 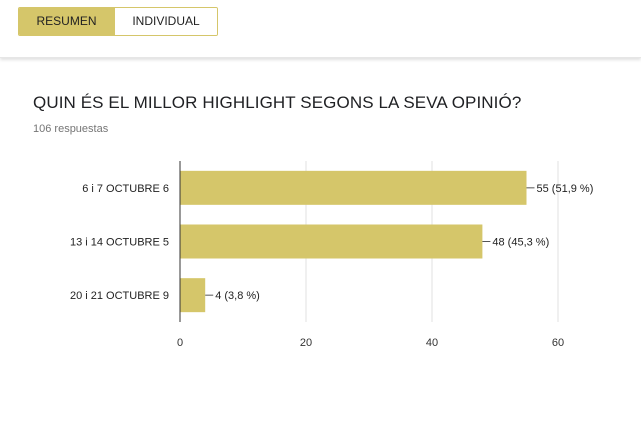 What do you see at coordinates (520, 243) in the screenshot?
I see `data-label: 48 (45,3 %)` at bounding box center [520, 243].